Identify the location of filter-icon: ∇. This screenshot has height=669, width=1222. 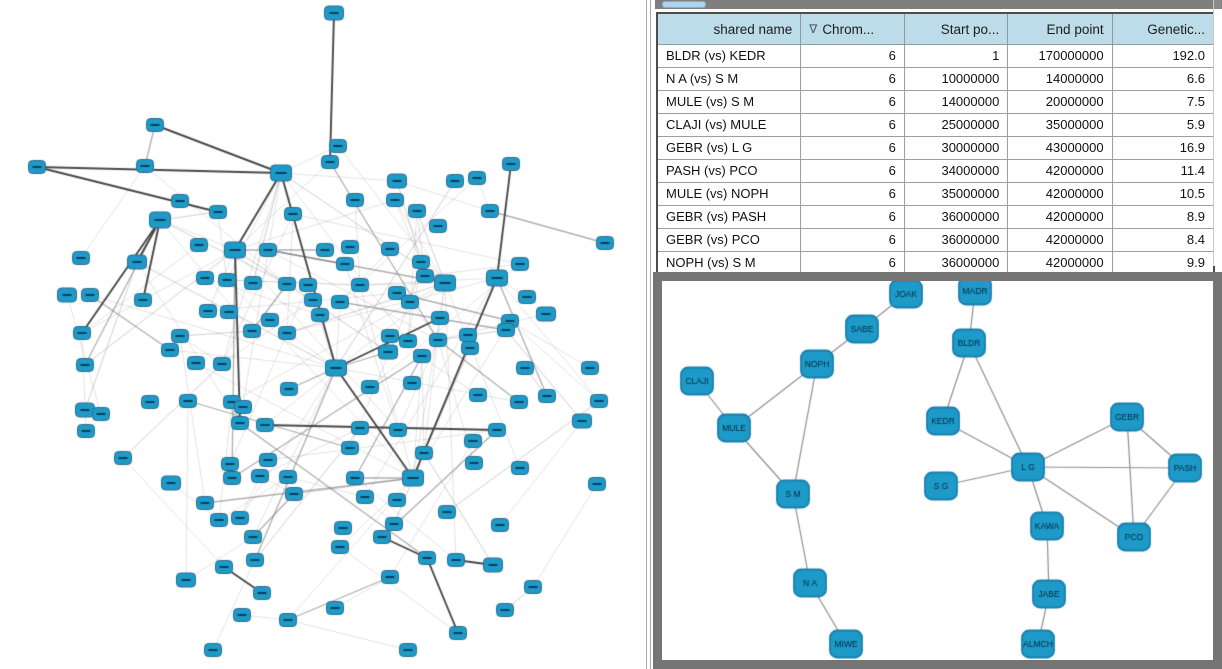
(813, 28).